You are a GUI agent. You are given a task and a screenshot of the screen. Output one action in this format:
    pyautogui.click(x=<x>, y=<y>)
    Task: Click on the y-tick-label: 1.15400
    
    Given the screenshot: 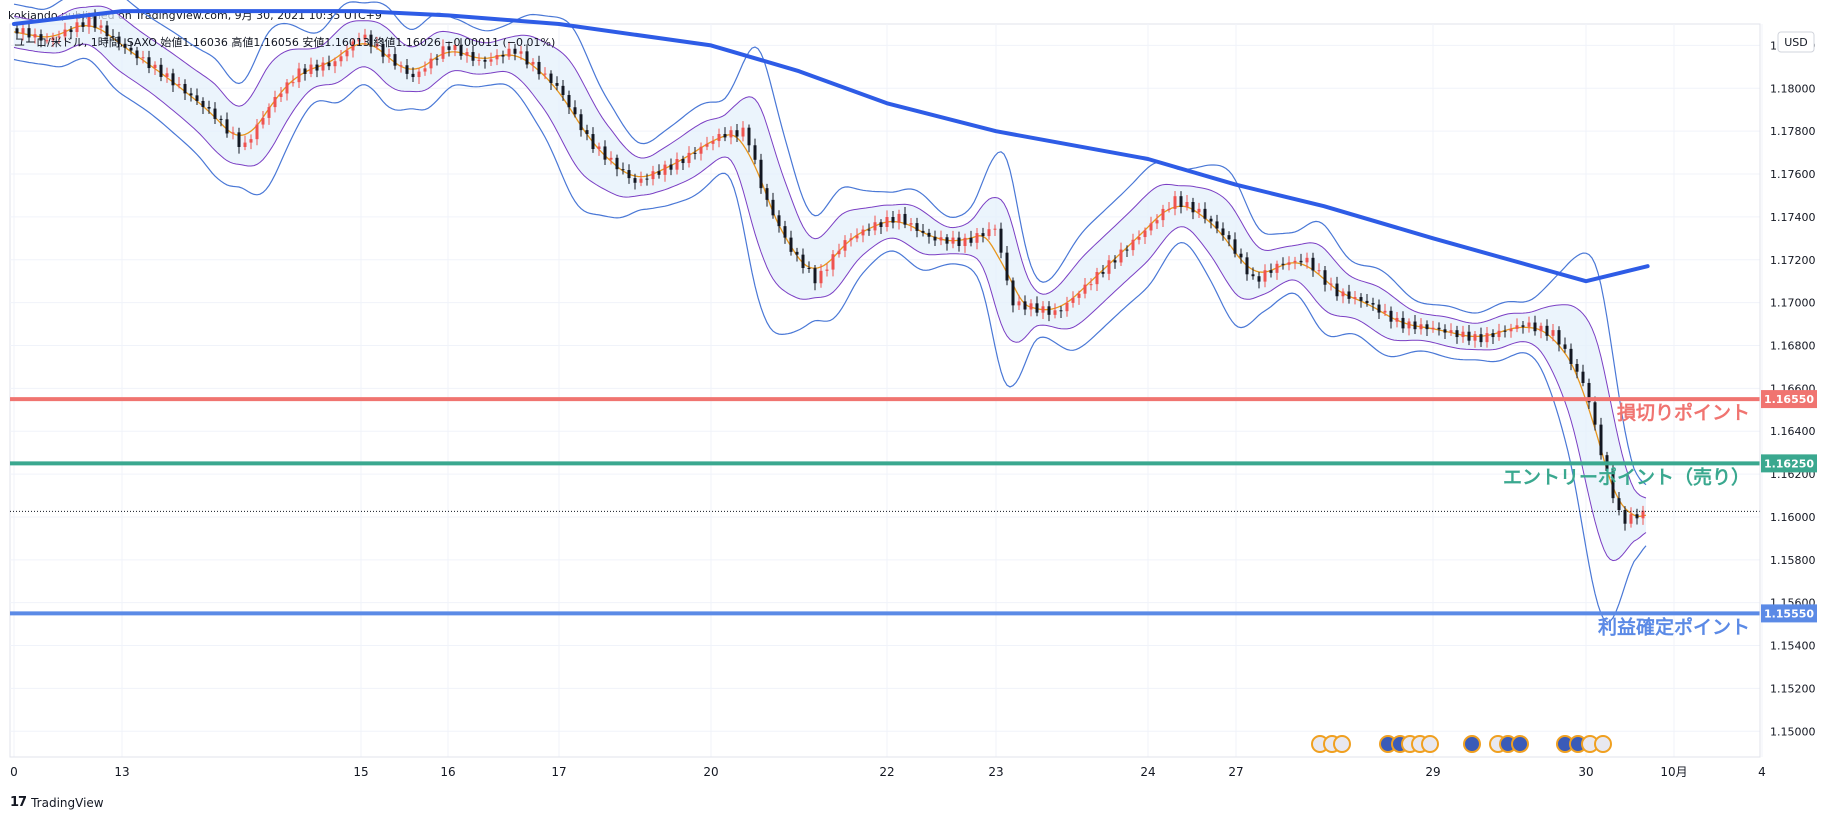 What is the action you would take?
    pyautogui.click(x=1793, y=646)
    